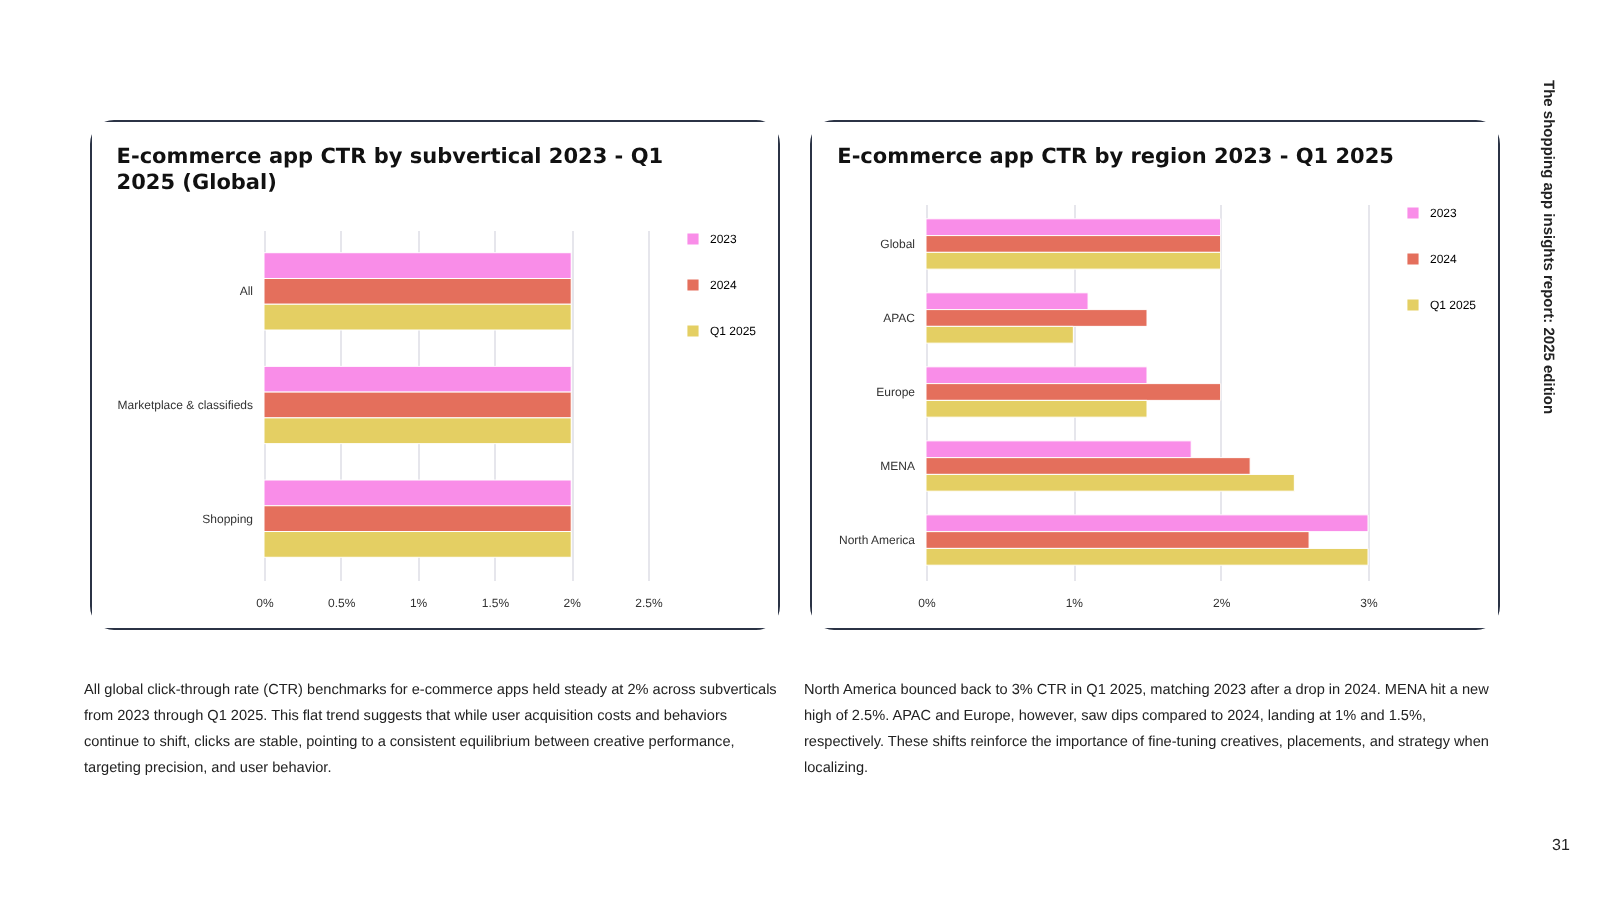 The width and height of the screenshot is (1600, 900). I want to click on text: 31, so click(1561, 845).